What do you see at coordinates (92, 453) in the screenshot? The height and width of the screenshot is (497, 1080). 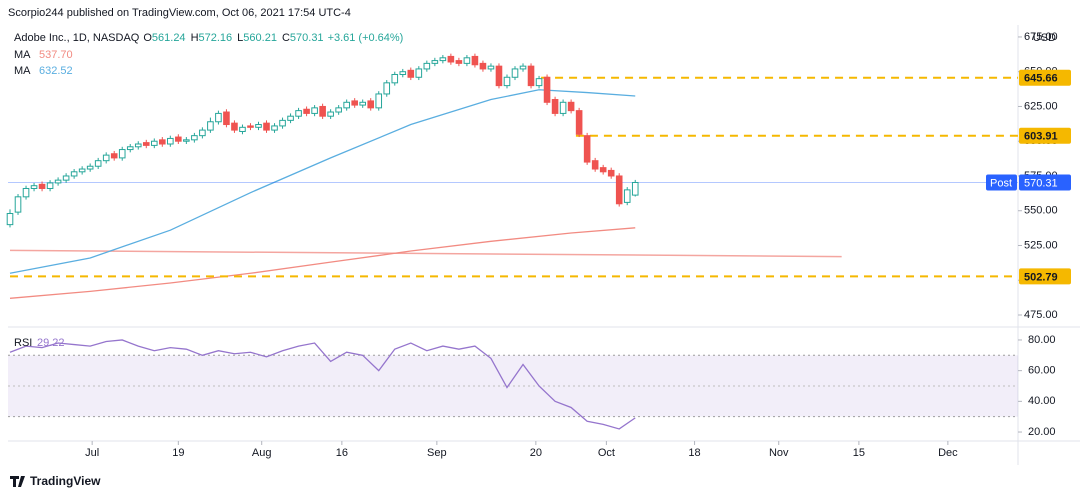 I see `x-tick-label: Jul` at bounding box center [92, 453].